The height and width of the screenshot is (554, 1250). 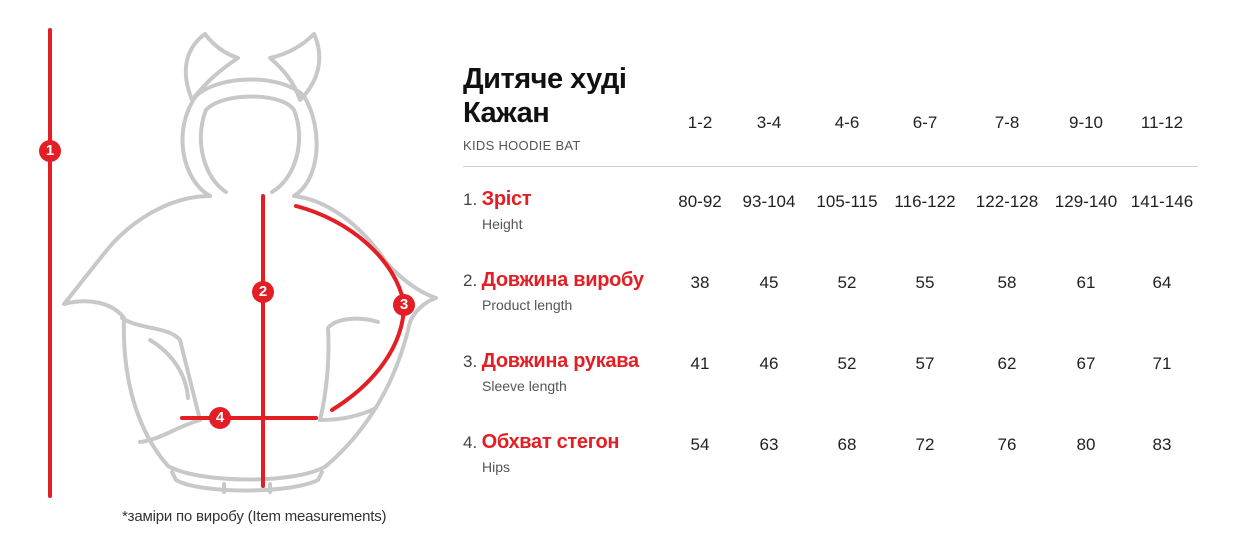 I want to click on row-title-en: Product length, so click(x=527, y=305).